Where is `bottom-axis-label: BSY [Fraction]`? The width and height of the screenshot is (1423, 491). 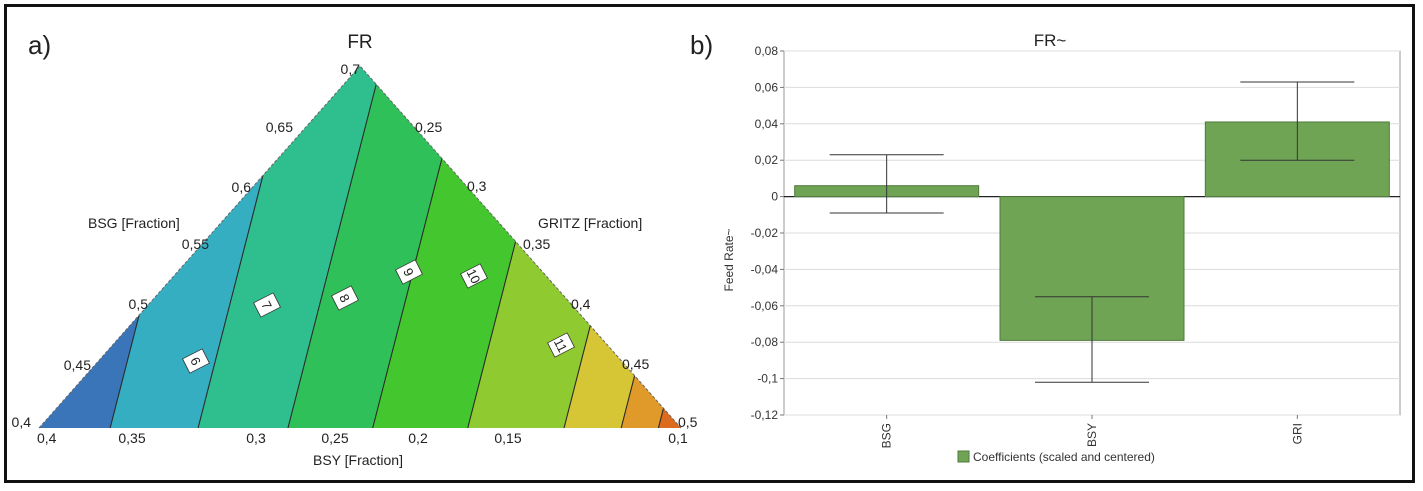 bottom-axis-label: BSY [Fraction] is located at coordinates (358, 460).